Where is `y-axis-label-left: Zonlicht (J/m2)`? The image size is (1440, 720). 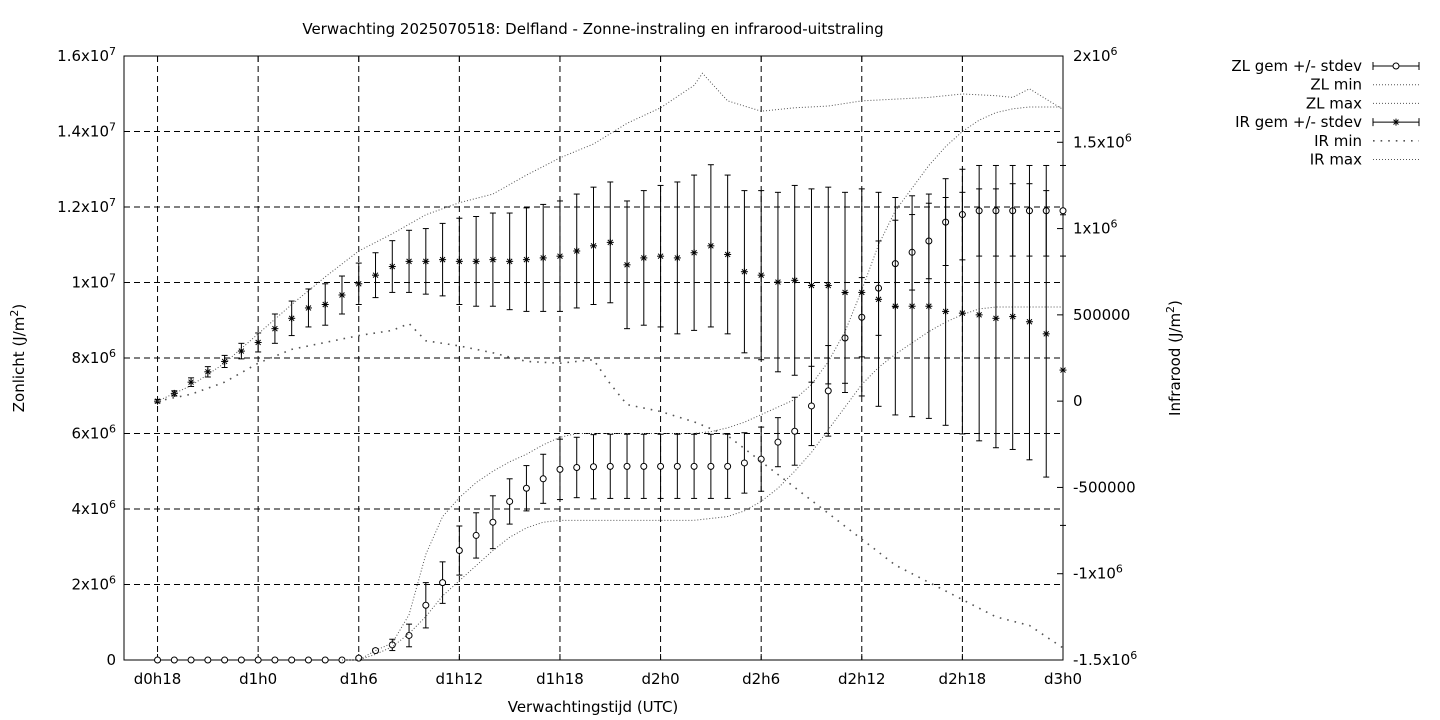 y-axis-label-left: Zonlicht (J/m2) is located at coordinates (18, 358).